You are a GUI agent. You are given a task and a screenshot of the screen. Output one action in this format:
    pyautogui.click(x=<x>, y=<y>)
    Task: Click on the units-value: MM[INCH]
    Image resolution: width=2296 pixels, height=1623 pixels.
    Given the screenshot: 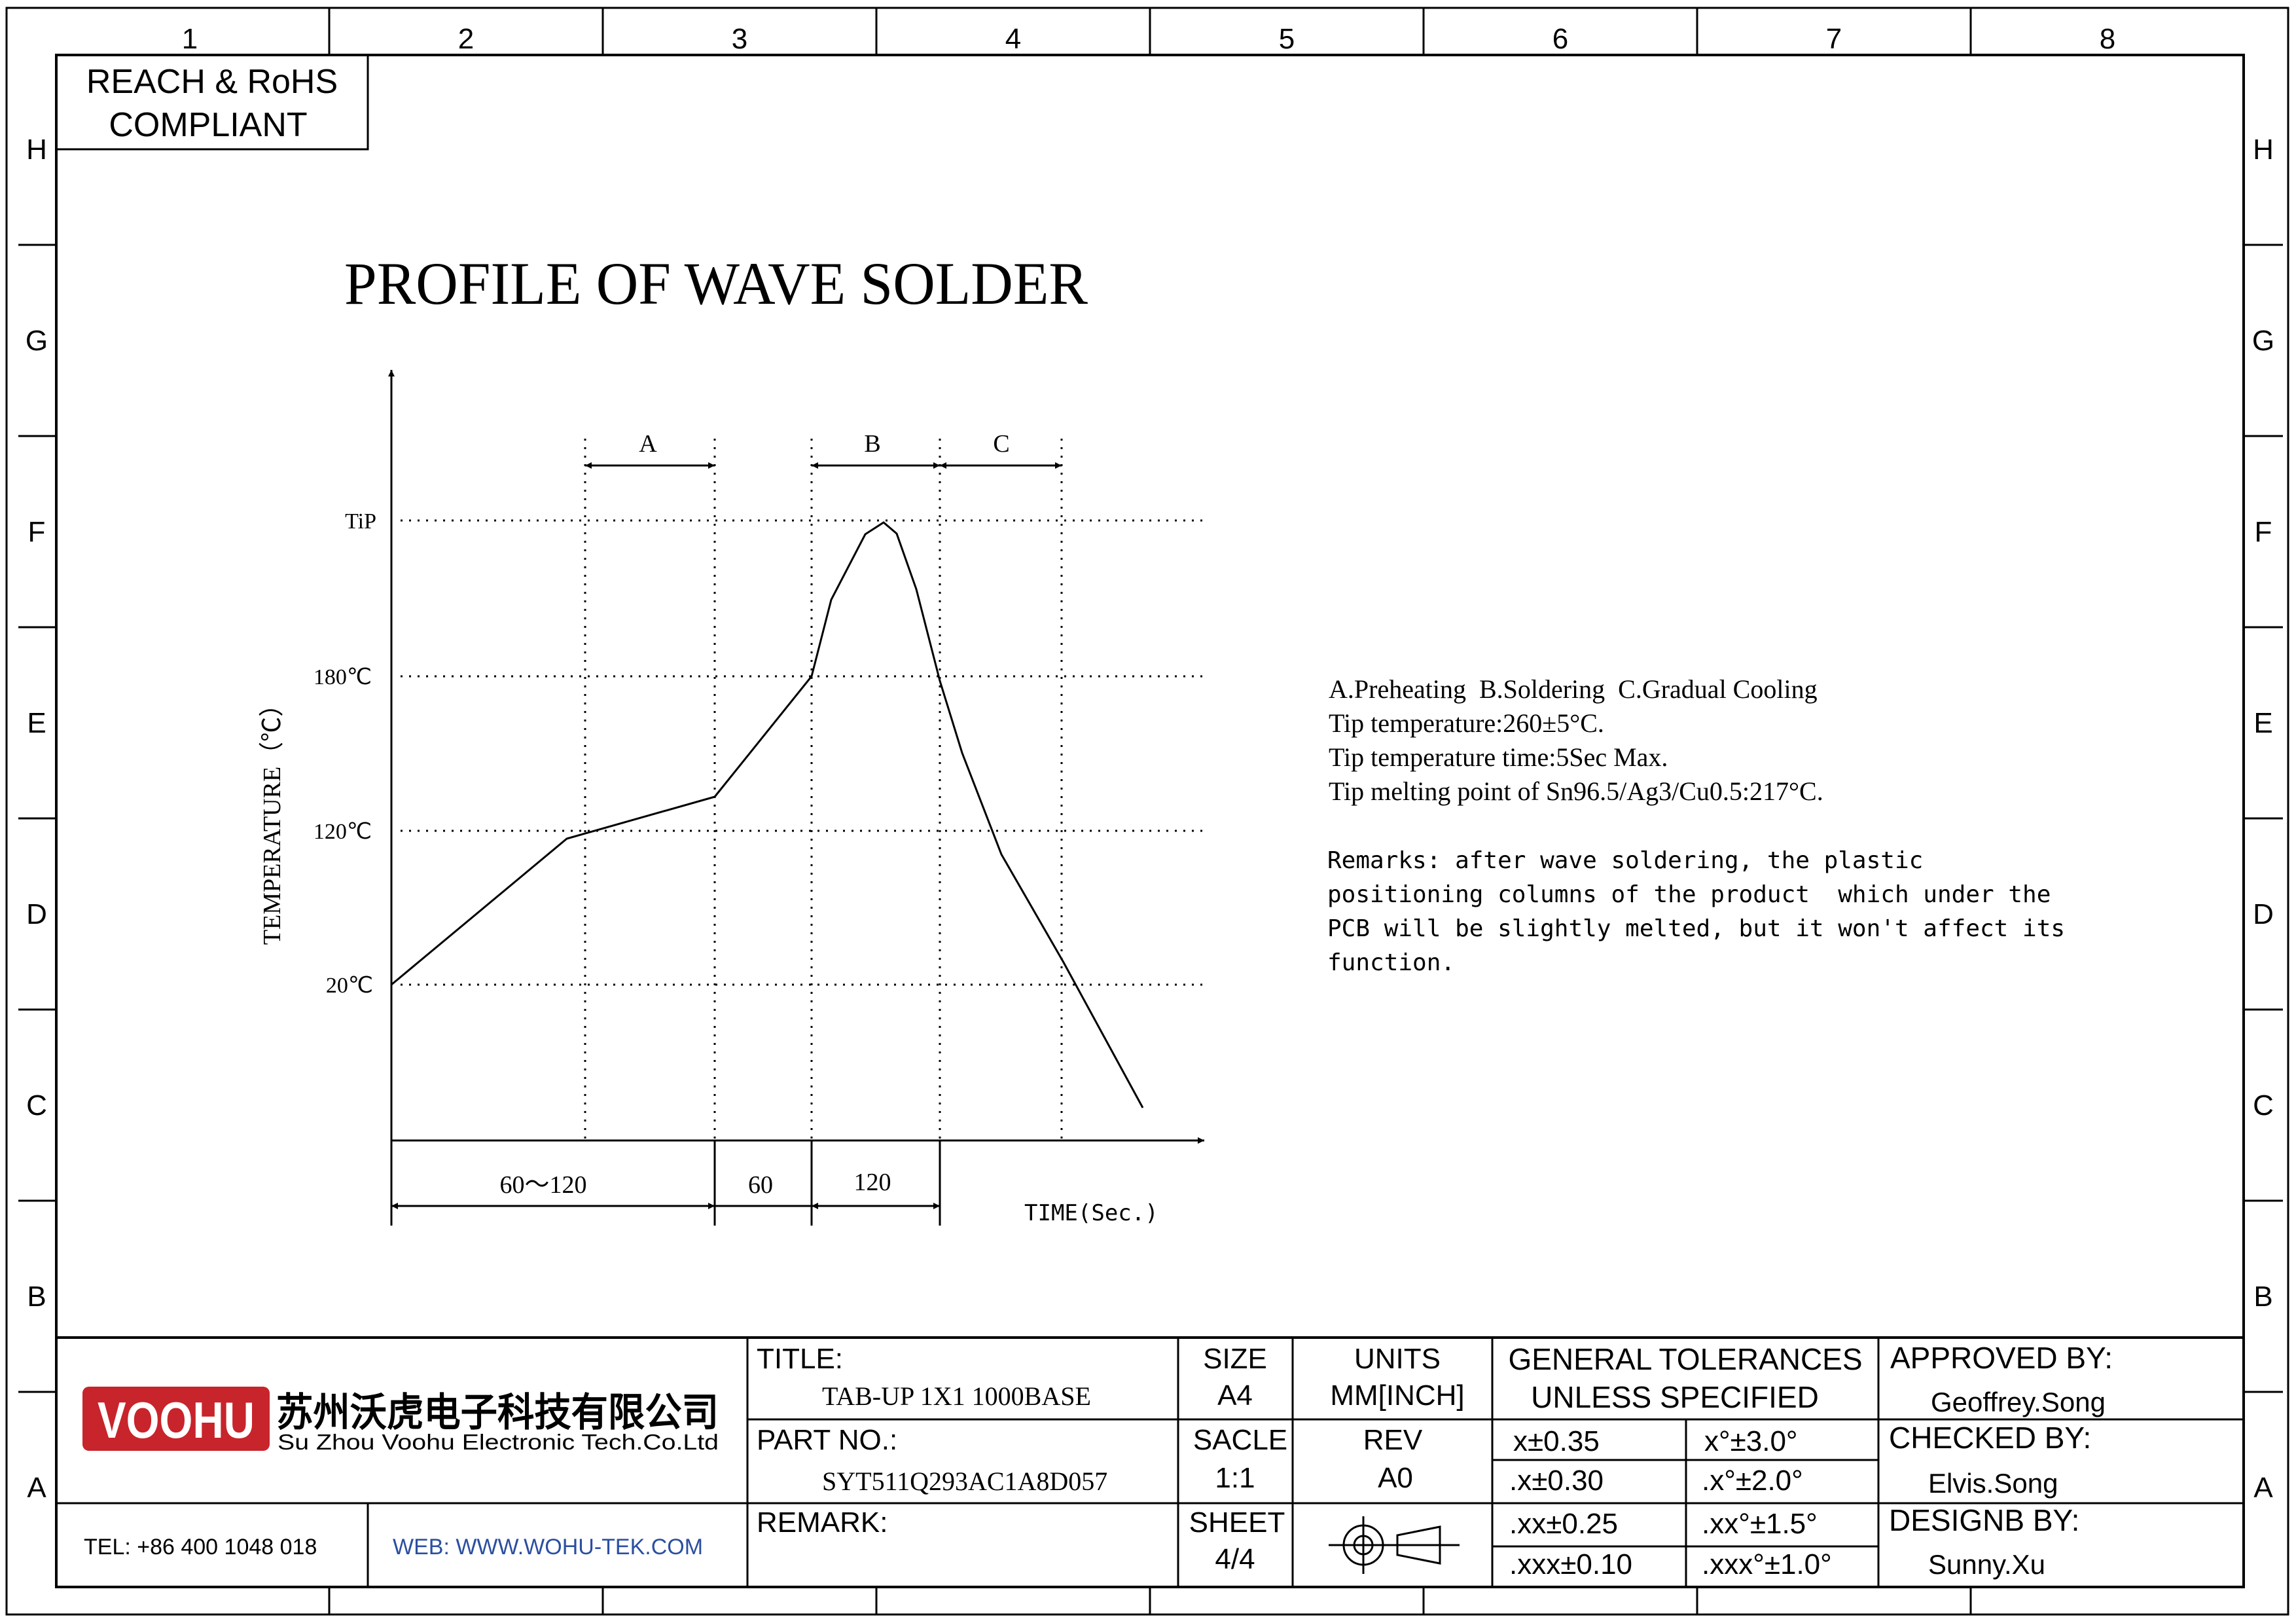 What is the action you would take?
    pyautogui.click(x=1397, y=1395)
    